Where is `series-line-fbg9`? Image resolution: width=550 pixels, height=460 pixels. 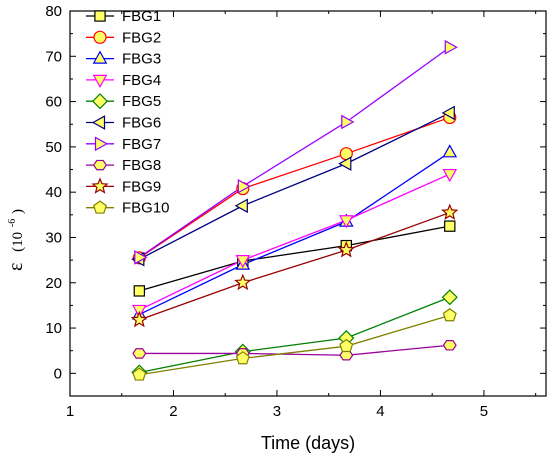
series-line-fbg9 is located at coordinates (294, 266).